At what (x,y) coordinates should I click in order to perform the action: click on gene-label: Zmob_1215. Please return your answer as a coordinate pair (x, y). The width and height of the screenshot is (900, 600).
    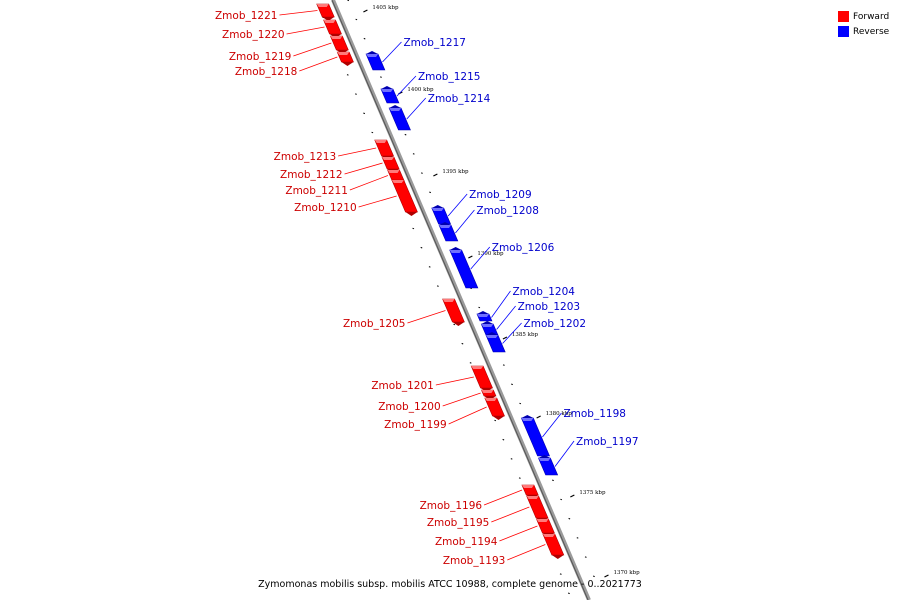
    Looking at the image, I should click on (449, 77).